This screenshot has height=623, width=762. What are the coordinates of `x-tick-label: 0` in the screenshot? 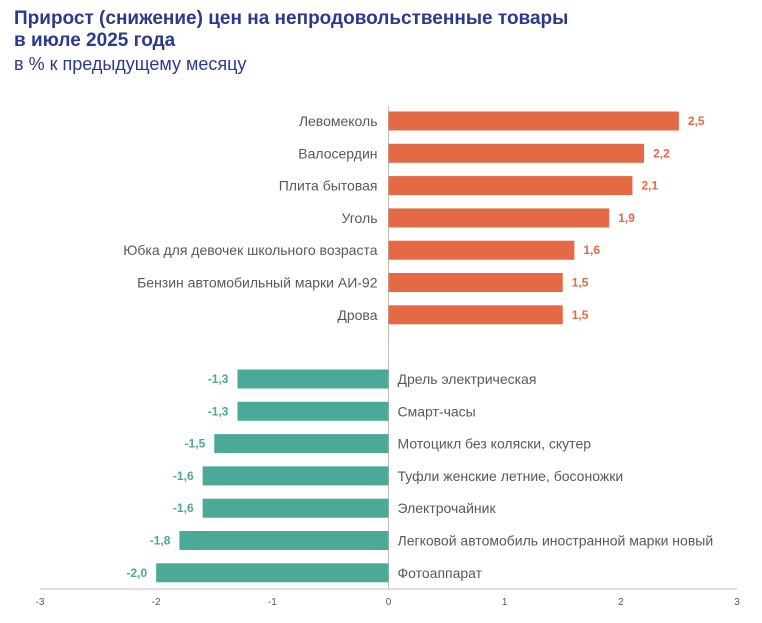 It's located at (389, 602).